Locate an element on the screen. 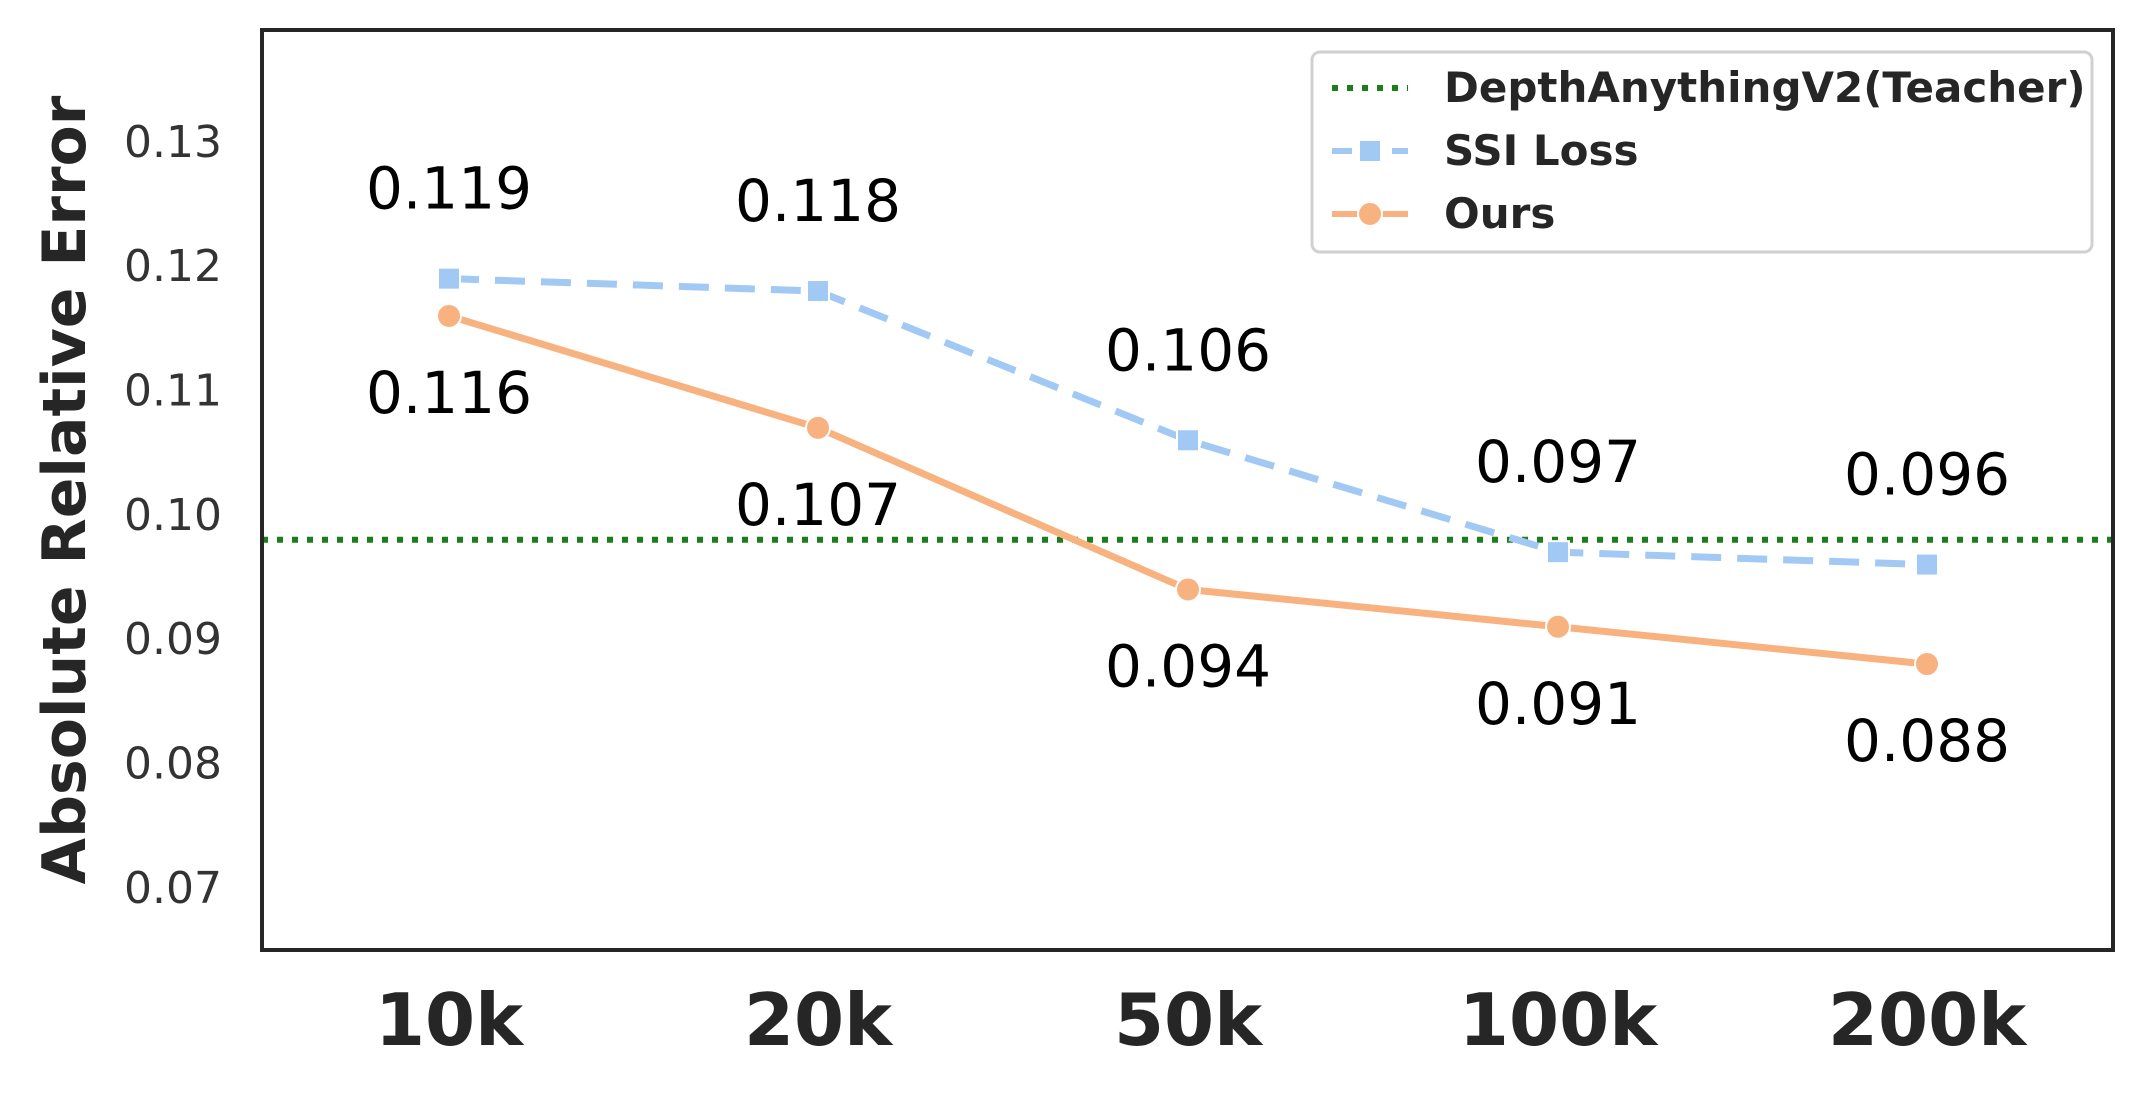  legend-entry-label: SSI Loss is located at coordinates (1541, 150).